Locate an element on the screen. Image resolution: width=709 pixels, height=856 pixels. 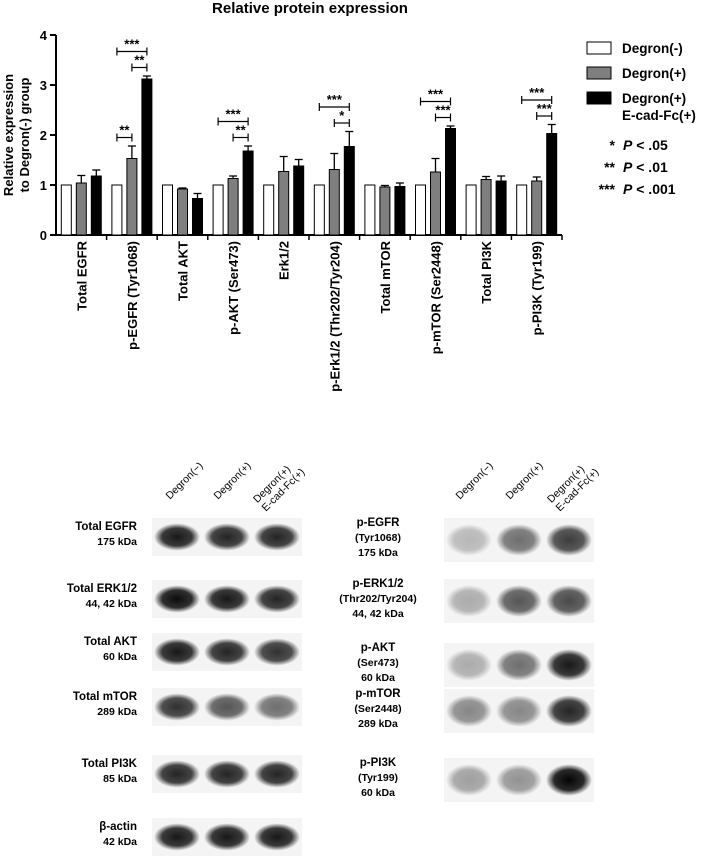
protein-name: p-PI3K is located at coordinates (378, 763).